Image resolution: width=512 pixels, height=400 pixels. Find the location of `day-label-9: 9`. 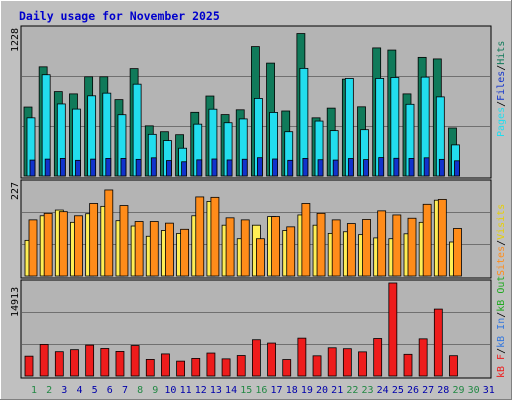

day-label-9: 9 is located at coordinates (155, 390).